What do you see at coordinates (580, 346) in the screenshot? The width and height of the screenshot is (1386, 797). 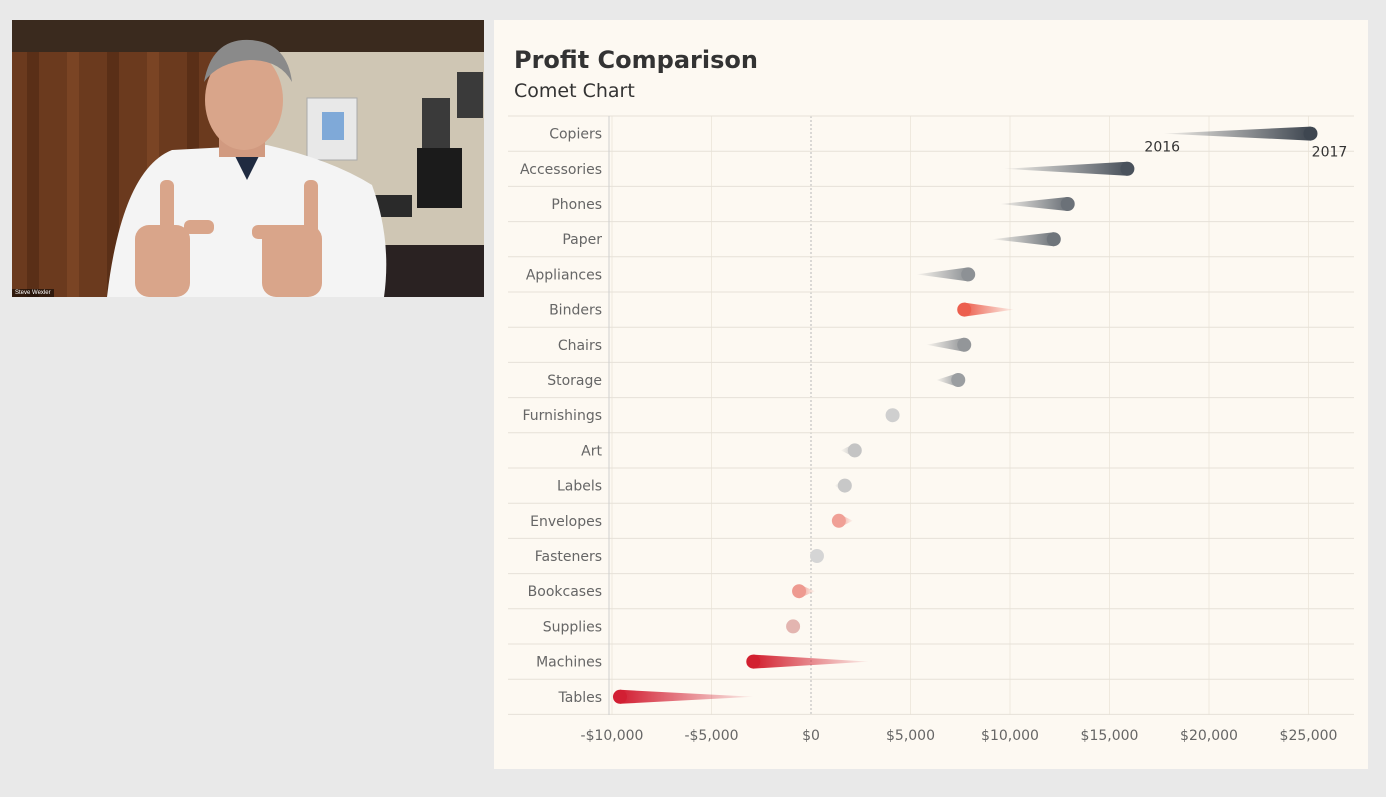 I see `category-label: Chairs` at bounding box center [580, 346].